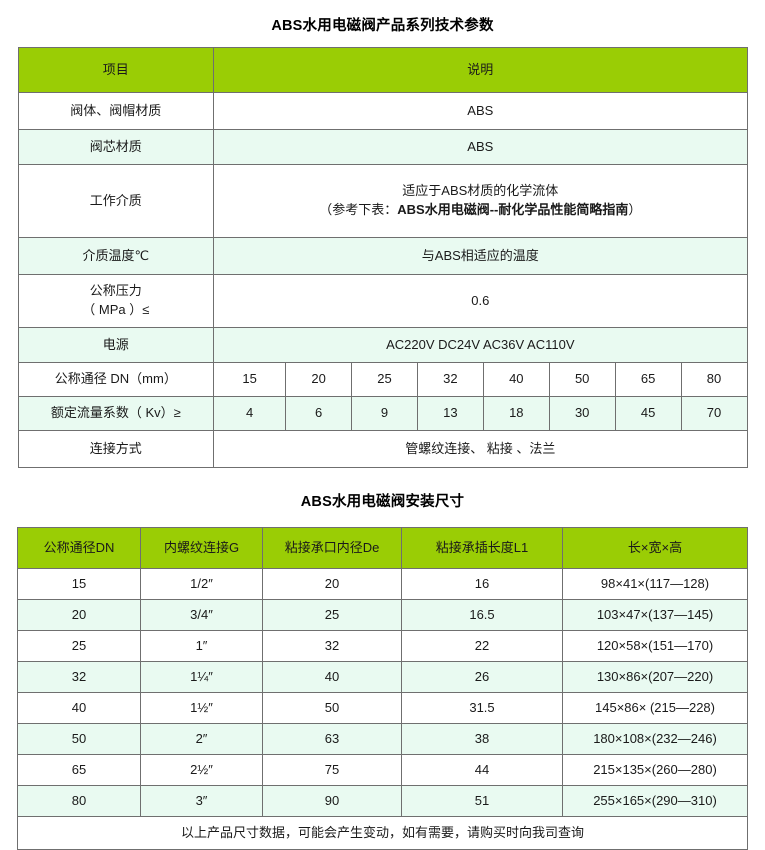 The image size is (765, 850). What do you see at coordinates (116, 345) in the screenshot?
I see `row-label-power-supply: 电源` at bounding box center [116, 345].